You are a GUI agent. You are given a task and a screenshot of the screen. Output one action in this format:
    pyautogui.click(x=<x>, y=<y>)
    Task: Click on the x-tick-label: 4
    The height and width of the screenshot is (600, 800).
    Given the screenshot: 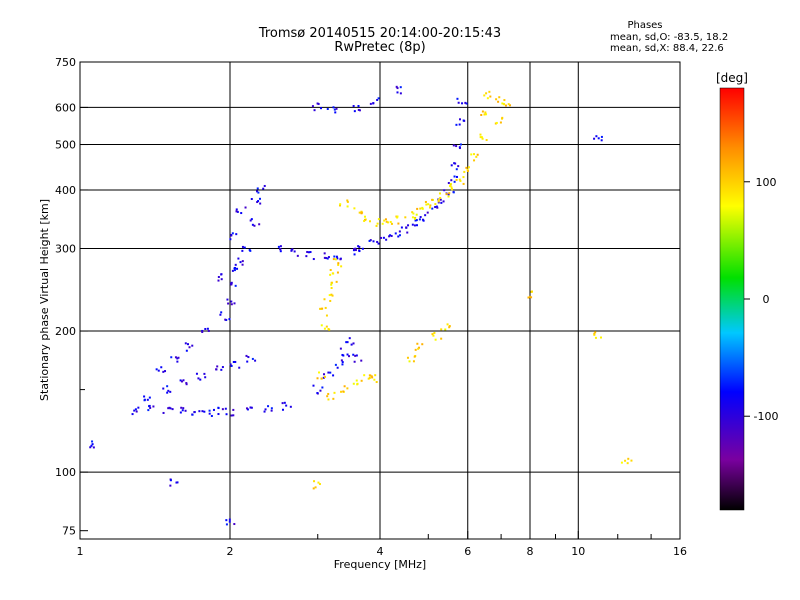 What is the action you would take?
    pyautogui.click(x=380, y=551)
    